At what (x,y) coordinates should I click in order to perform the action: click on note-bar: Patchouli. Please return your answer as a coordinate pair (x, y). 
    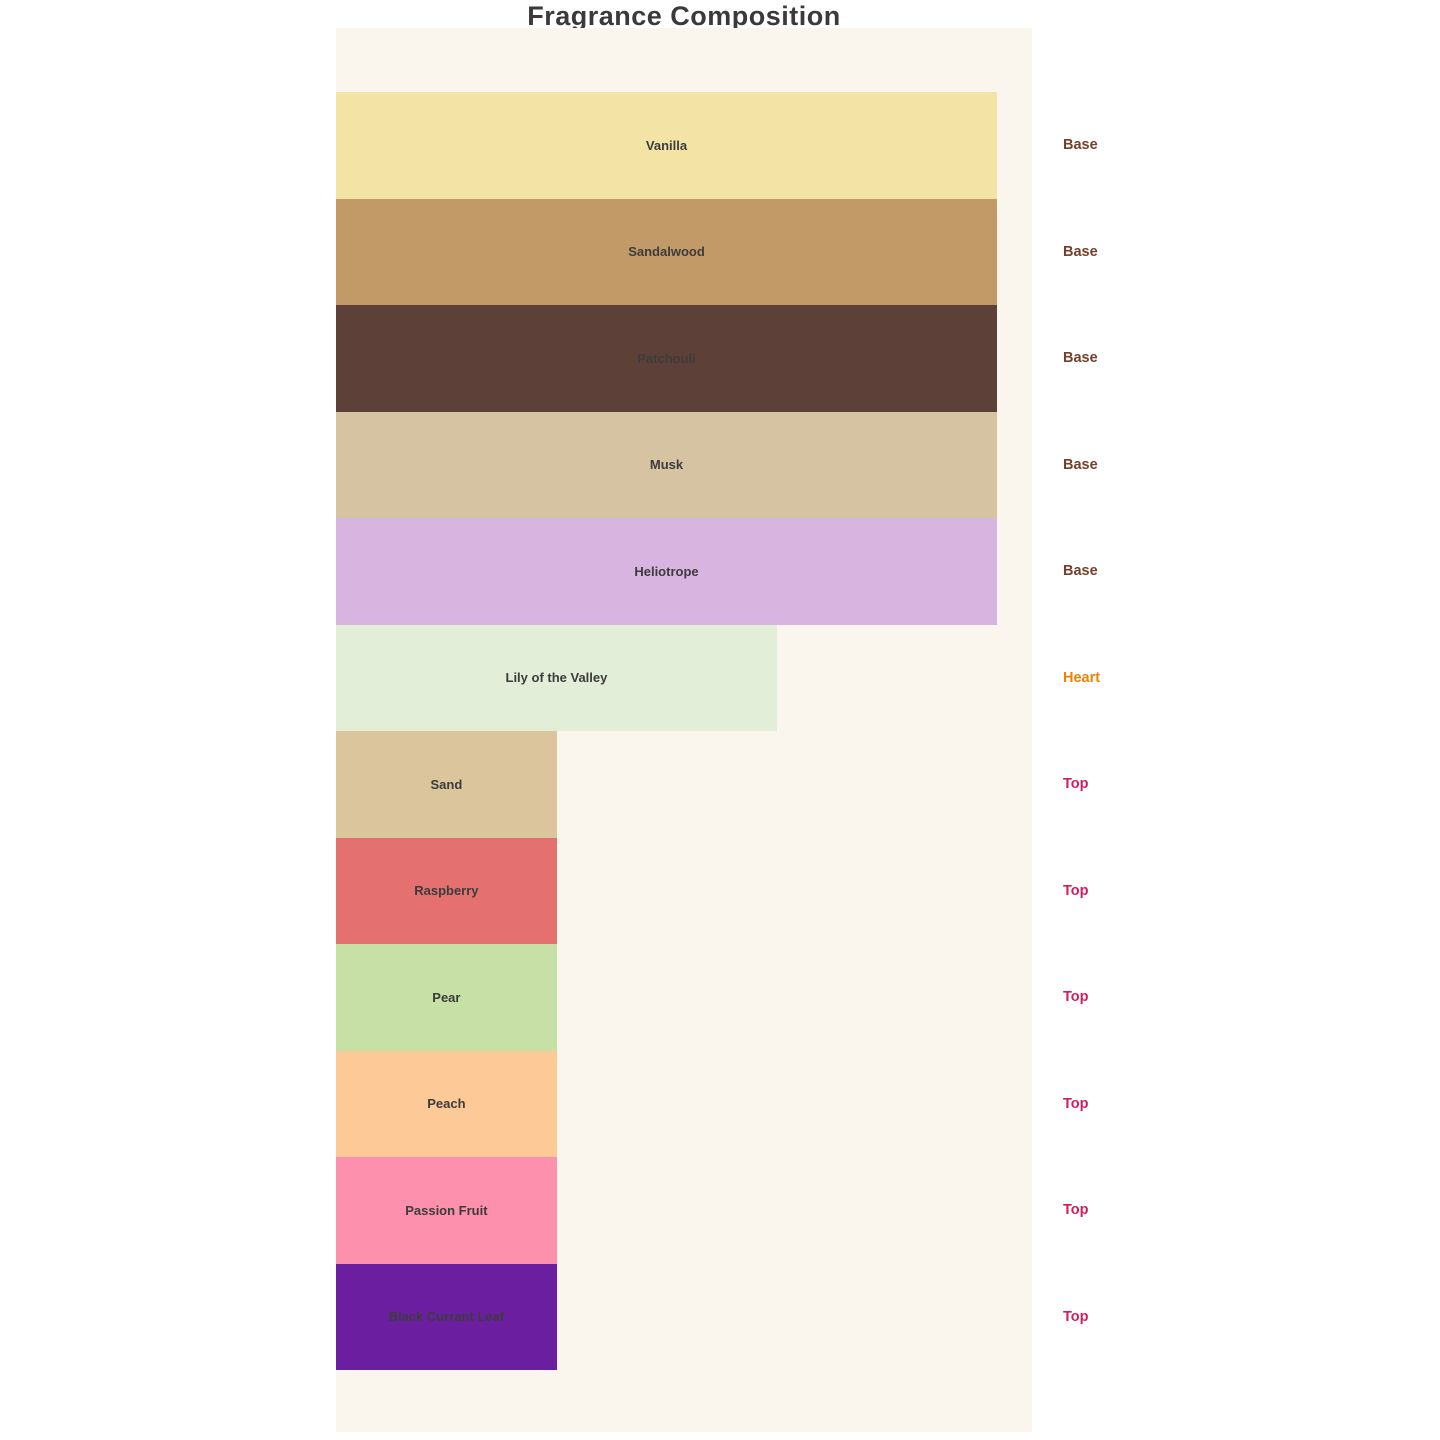
    Looking at the image, I should click on (666, 358).